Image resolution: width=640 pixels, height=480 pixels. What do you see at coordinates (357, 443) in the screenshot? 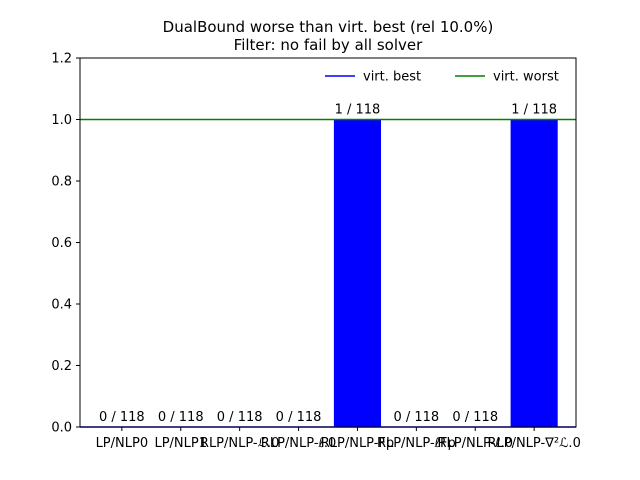
I see `x-tick-label-4: RLP/NLP-Fp` at bounding box center [357, 443].